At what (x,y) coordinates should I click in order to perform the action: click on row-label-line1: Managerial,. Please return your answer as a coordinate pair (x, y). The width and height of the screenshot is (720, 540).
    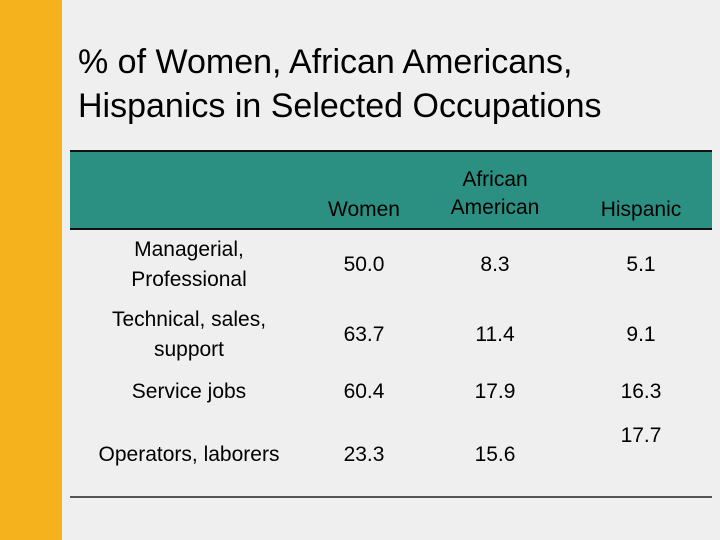
    Looking at the image, I should click on (189, 249).